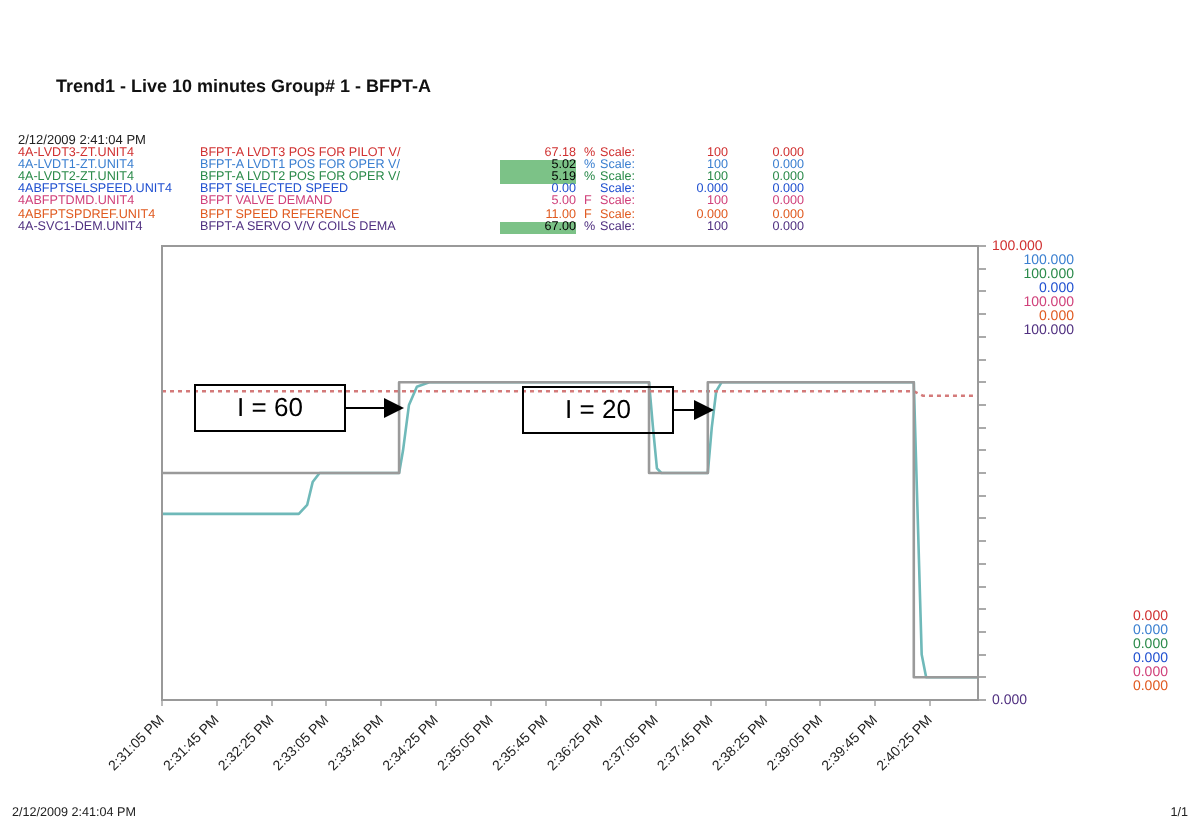 This screenshot has height=828, width=1204. Describe the element at coordinates (598, 410) in the screenshot. I see `annotation: I = 20` at that location.